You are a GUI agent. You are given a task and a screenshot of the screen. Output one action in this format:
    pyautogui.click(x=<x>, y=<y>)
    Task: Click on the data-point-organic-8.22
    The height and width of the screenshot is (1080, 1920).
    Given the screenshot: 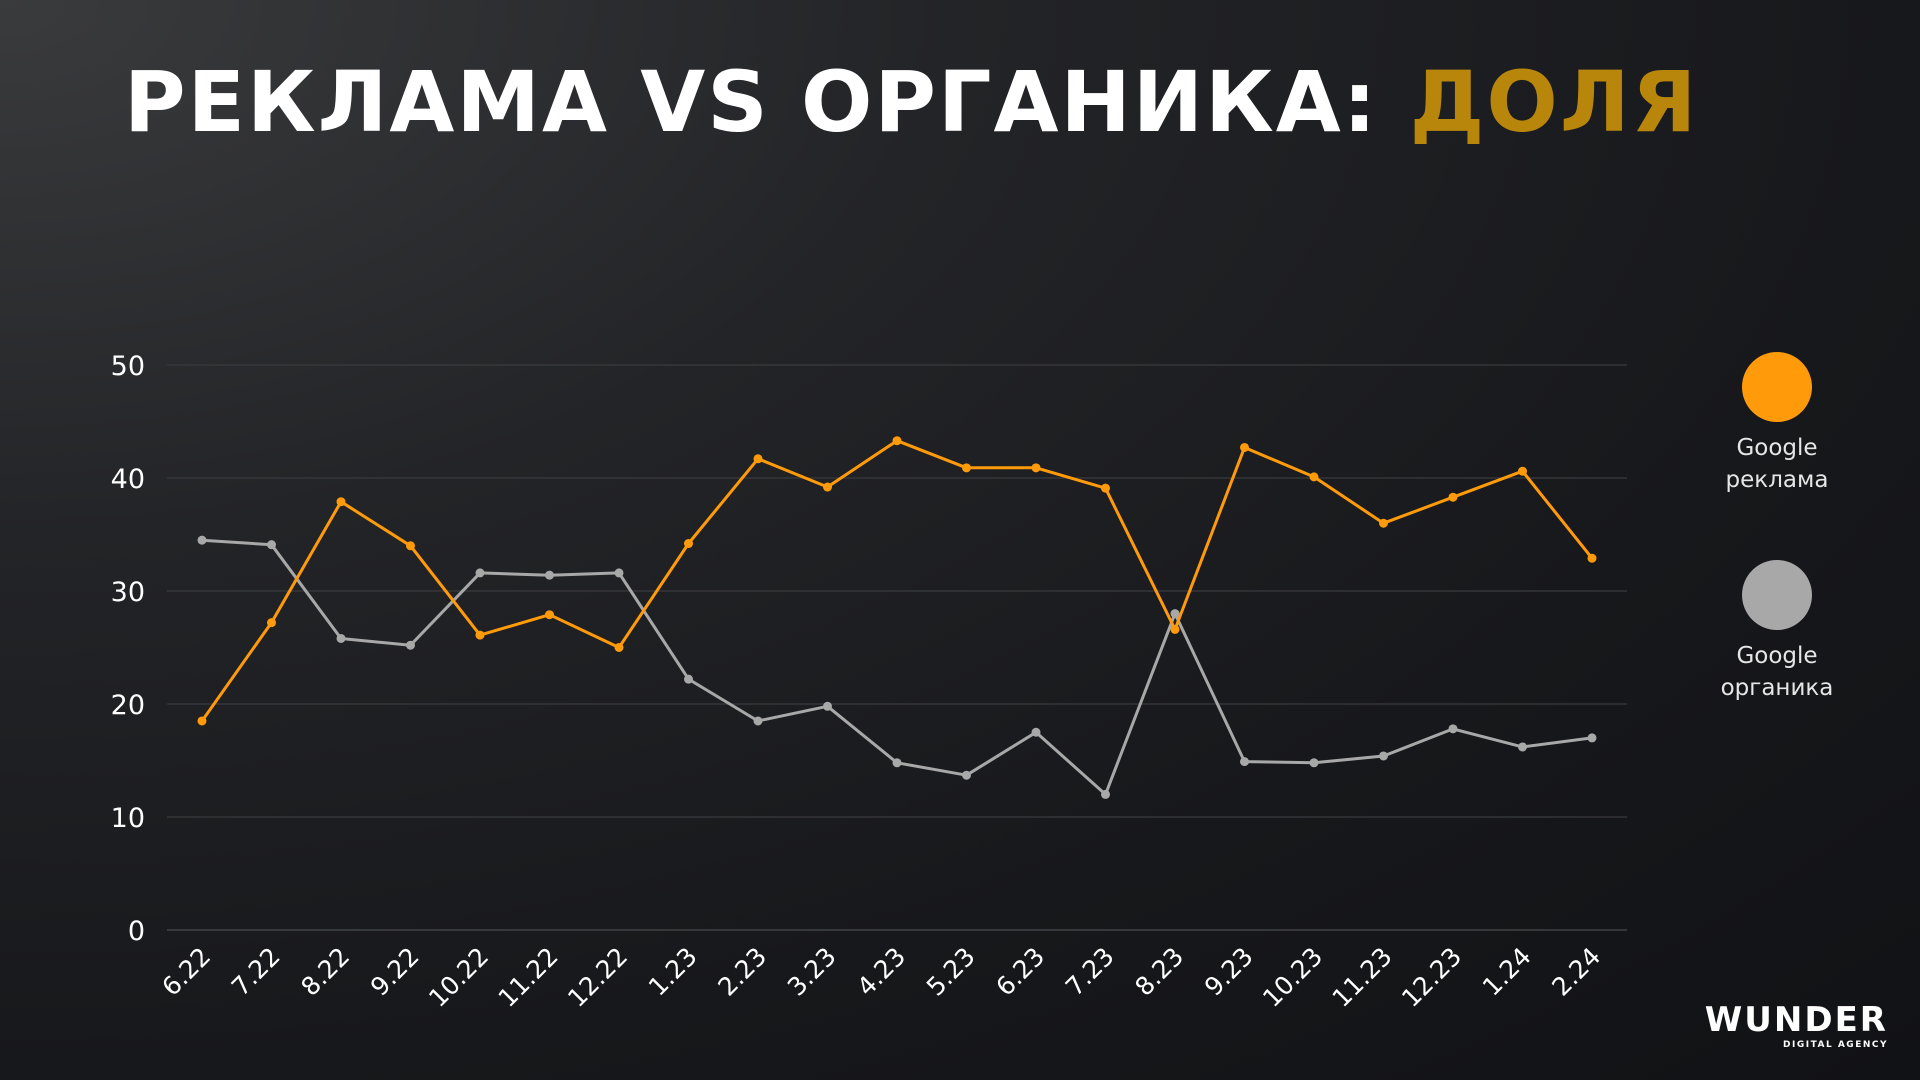 What is the action you would take?
    pyautogui.click(x=341, y=638)
    